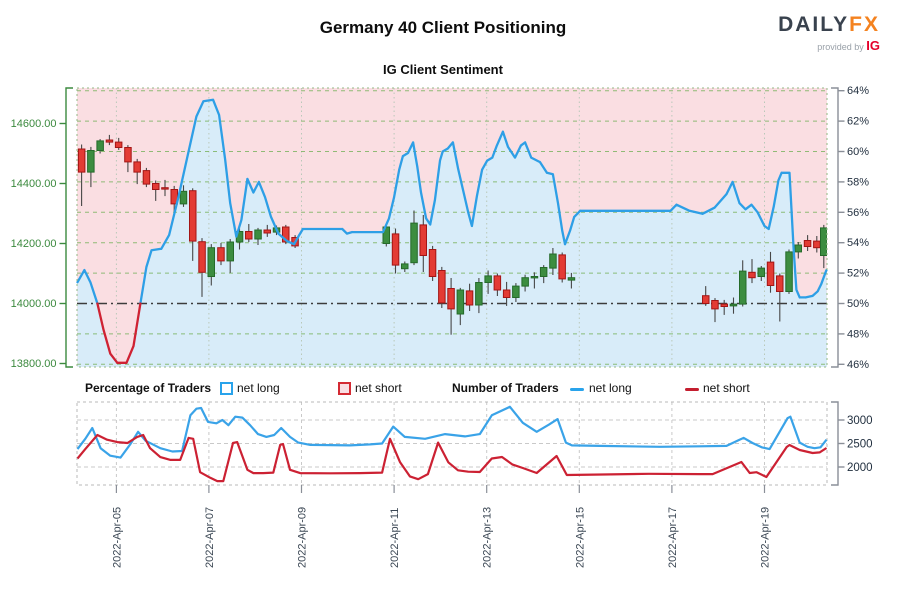 Image resolution: width=900 pixels, height=600 pixels. I want to click on date-tick-label: 2022-Apr-09, so click(303, 537).